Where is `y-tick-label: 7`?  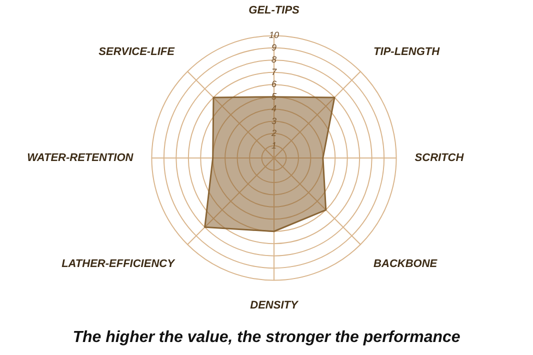
y-tick-label: 7 is located at coordinates (274, 71).